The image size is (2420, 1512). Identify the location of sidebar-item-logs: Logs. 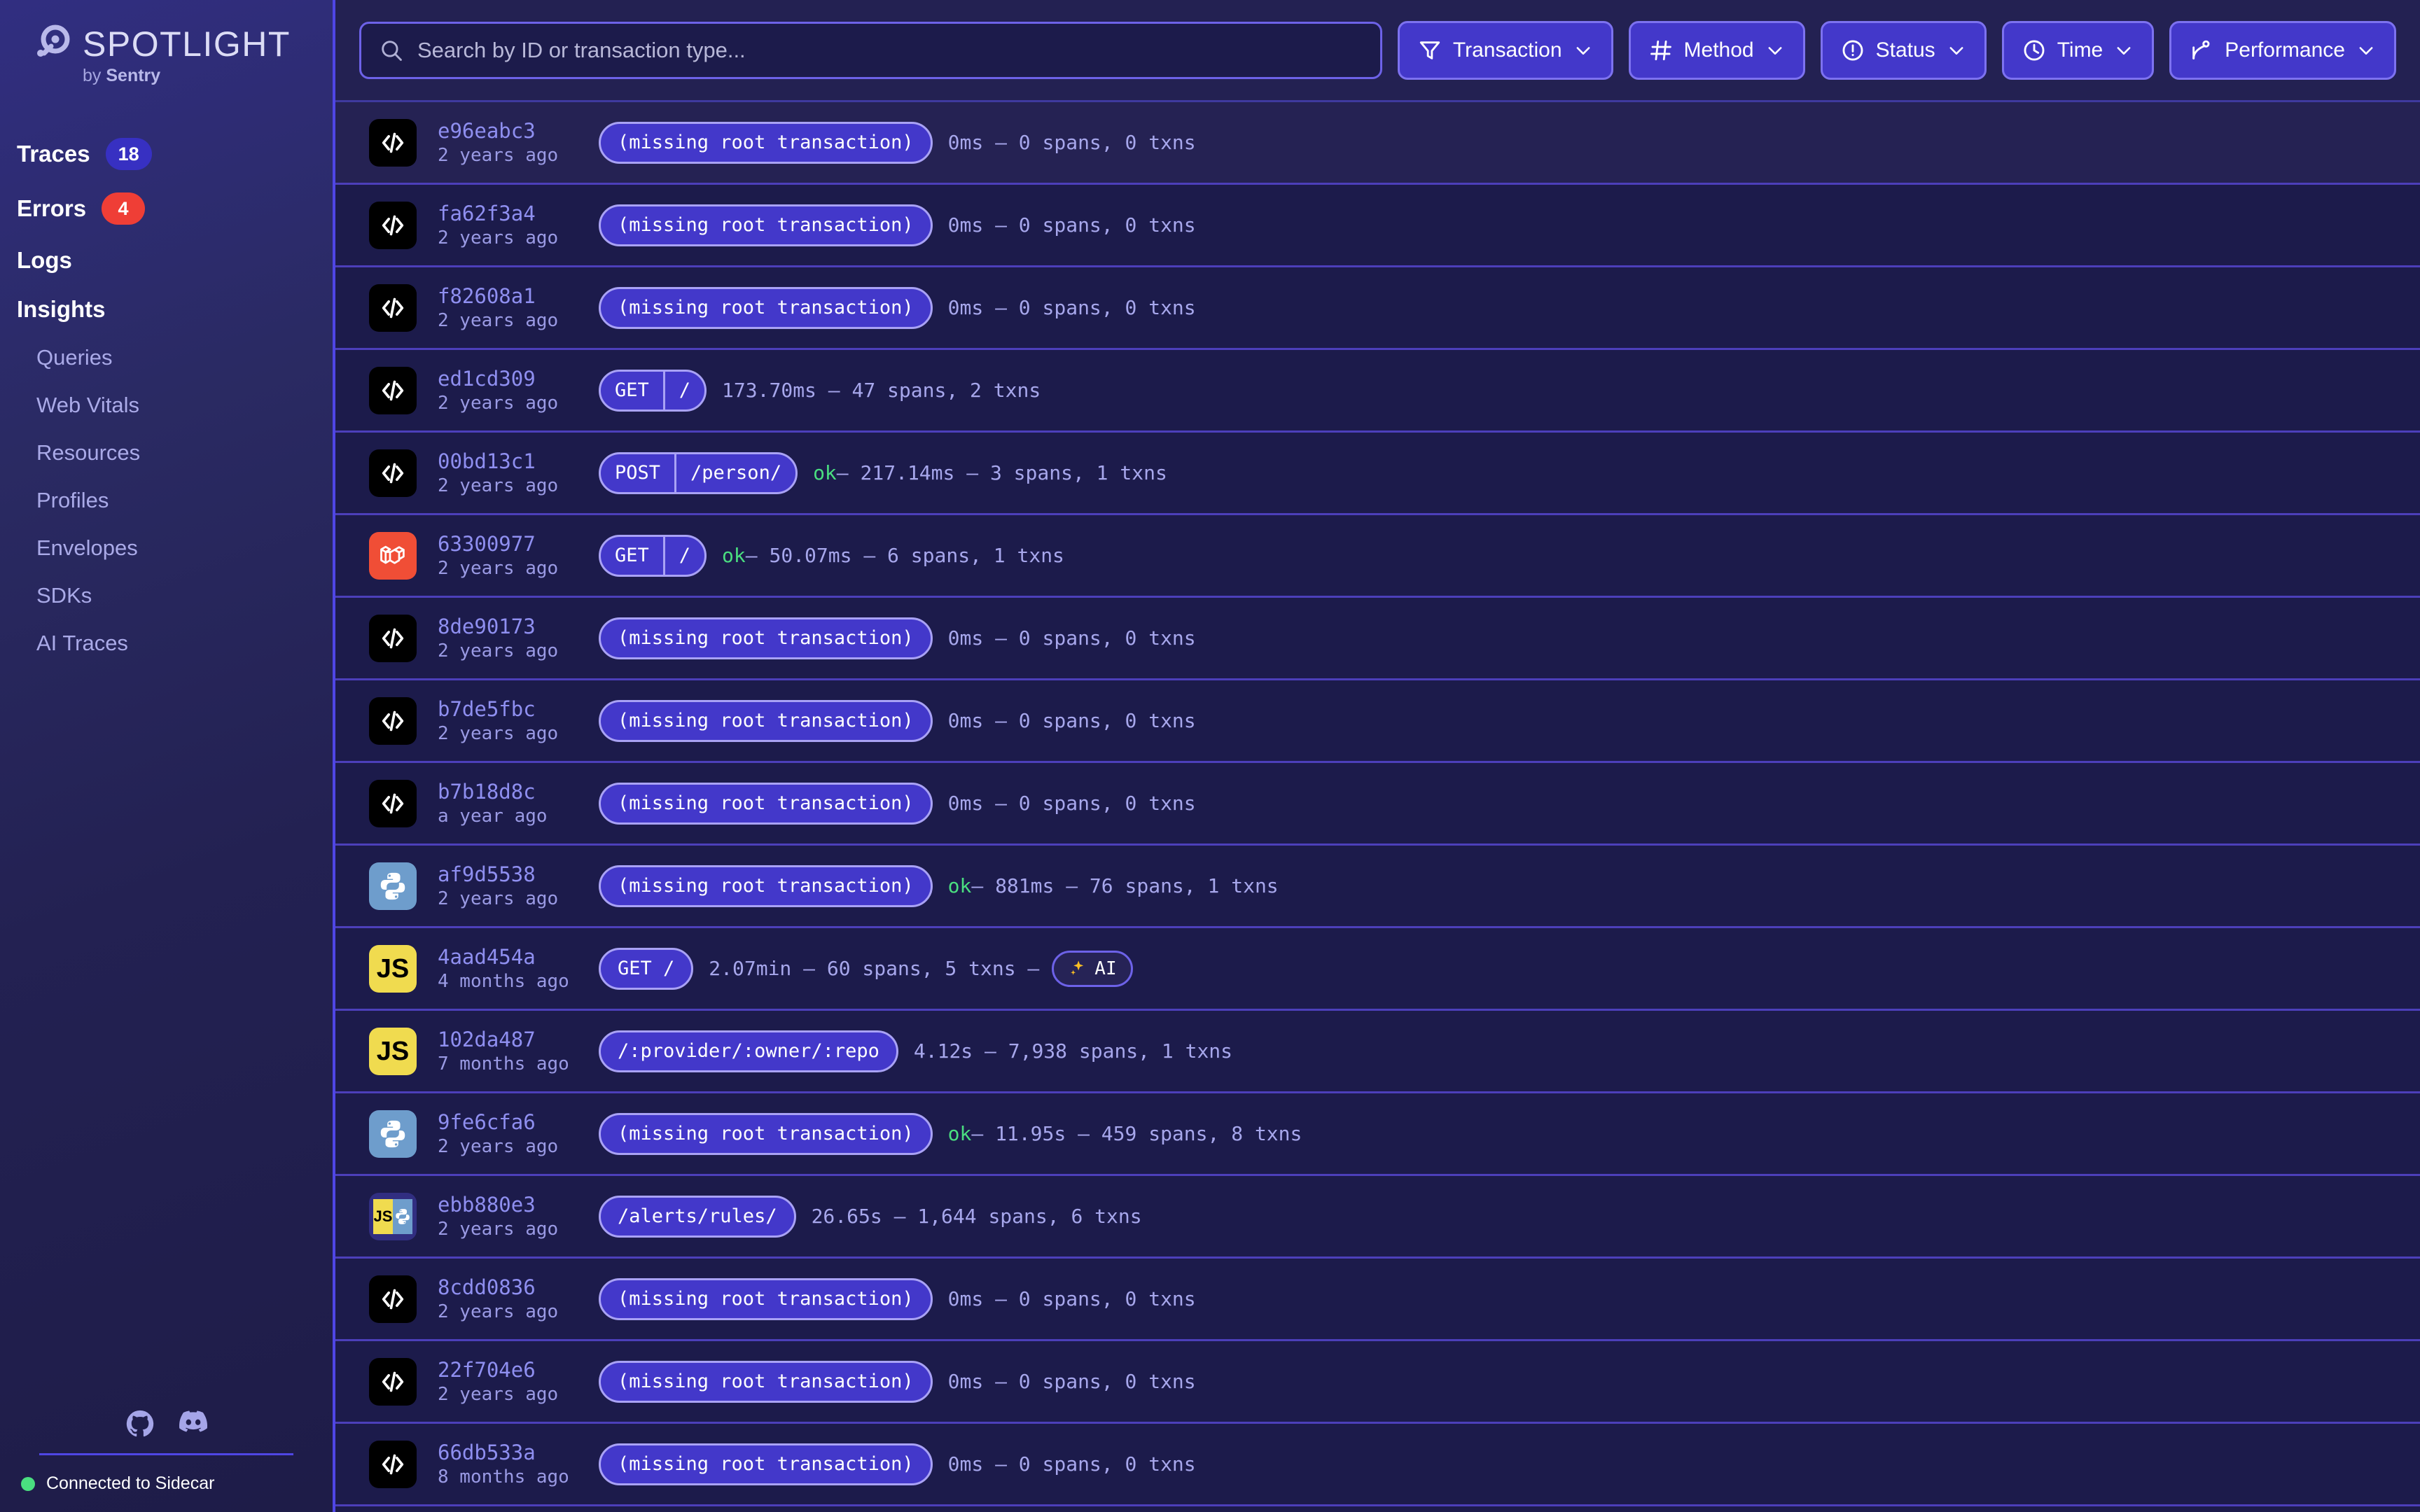
(166, 260).